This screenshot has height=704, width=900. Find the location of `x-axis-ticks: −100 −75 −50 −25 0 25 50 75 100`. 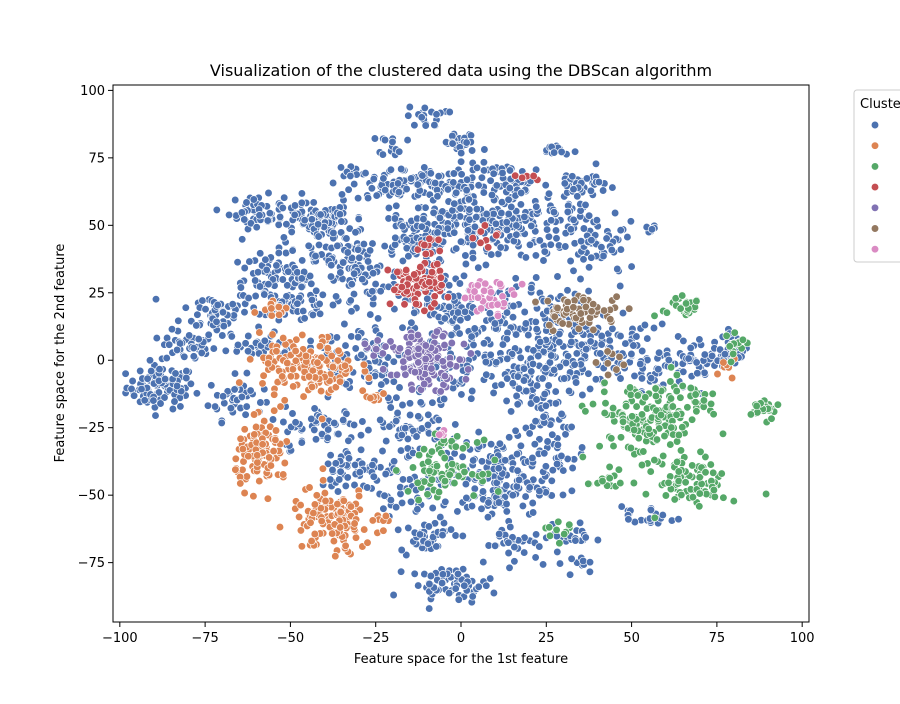

x-axis-ticks: −100 −75 −50 −25 0 25 50 75 100 is located at coordinates (458, 634).